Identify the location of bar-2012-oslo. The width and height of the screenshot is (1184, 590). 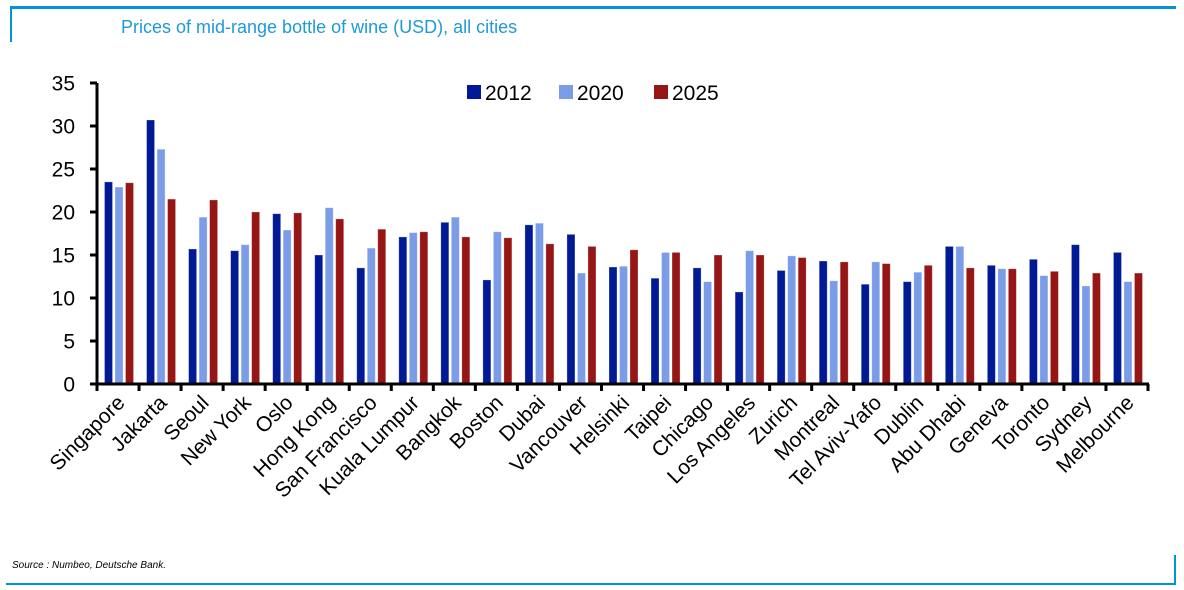
(277, 299).